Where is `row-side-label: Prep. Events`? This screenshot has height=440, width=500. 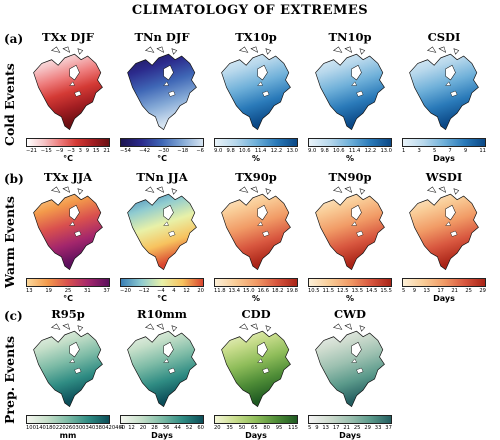
row-side-label: Prep. Events is located at coordinates (9, 380).